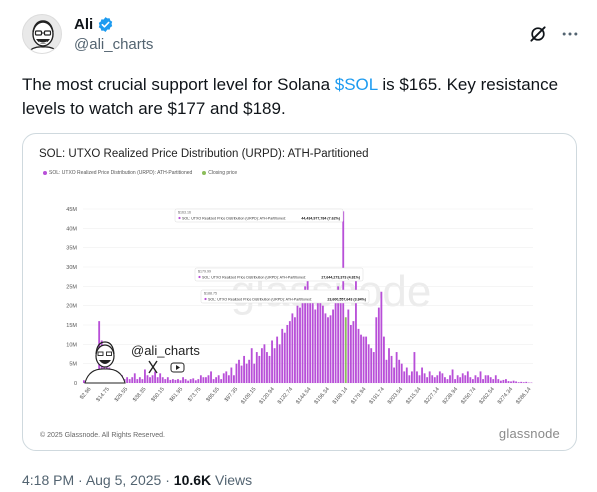 The height and width of the screenshot is (492, 597). I want to click on x-logo-icon, so click(153, 367).